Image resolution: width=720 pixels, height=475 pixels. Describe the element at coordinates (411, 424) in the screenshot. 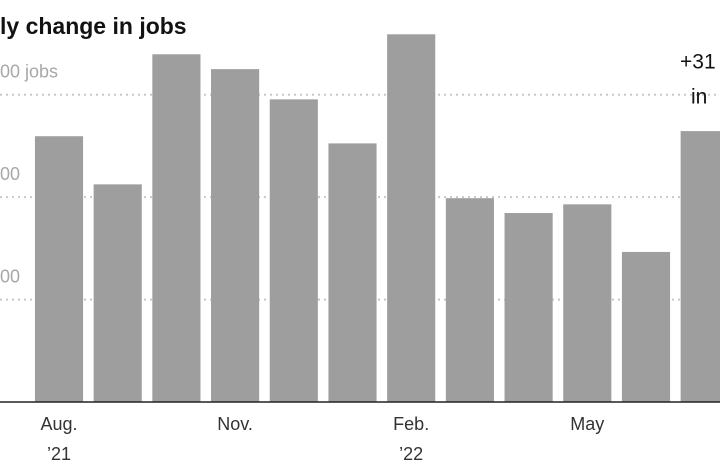

I see `x-tick-label: Feb.` at that location.